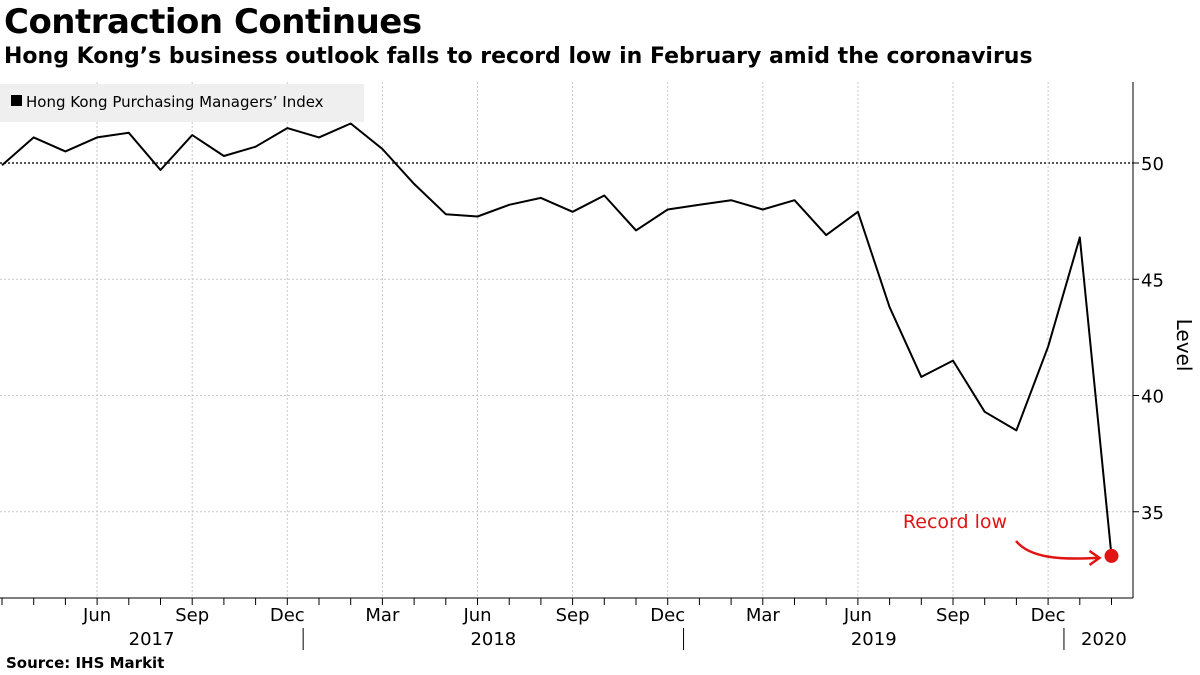 The image size is (1200, 675). I want to click on legend: Hong Kong Purchasing Managers’ Index, so click(182, 103).